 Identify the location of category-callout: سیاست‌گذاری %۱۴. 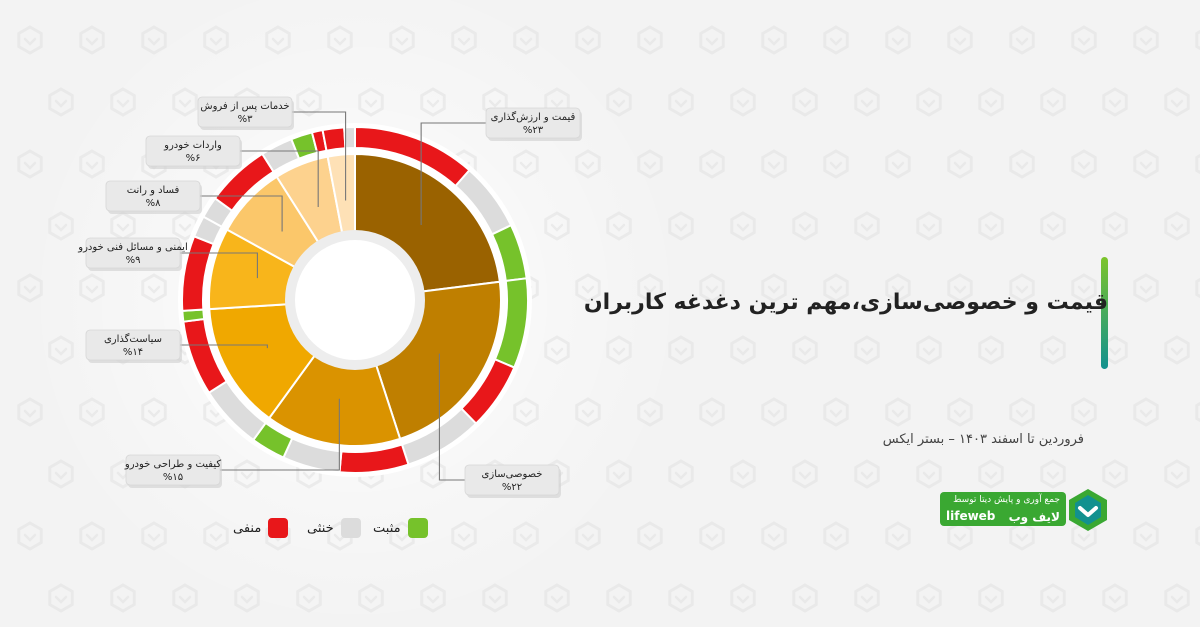
(133, 346).